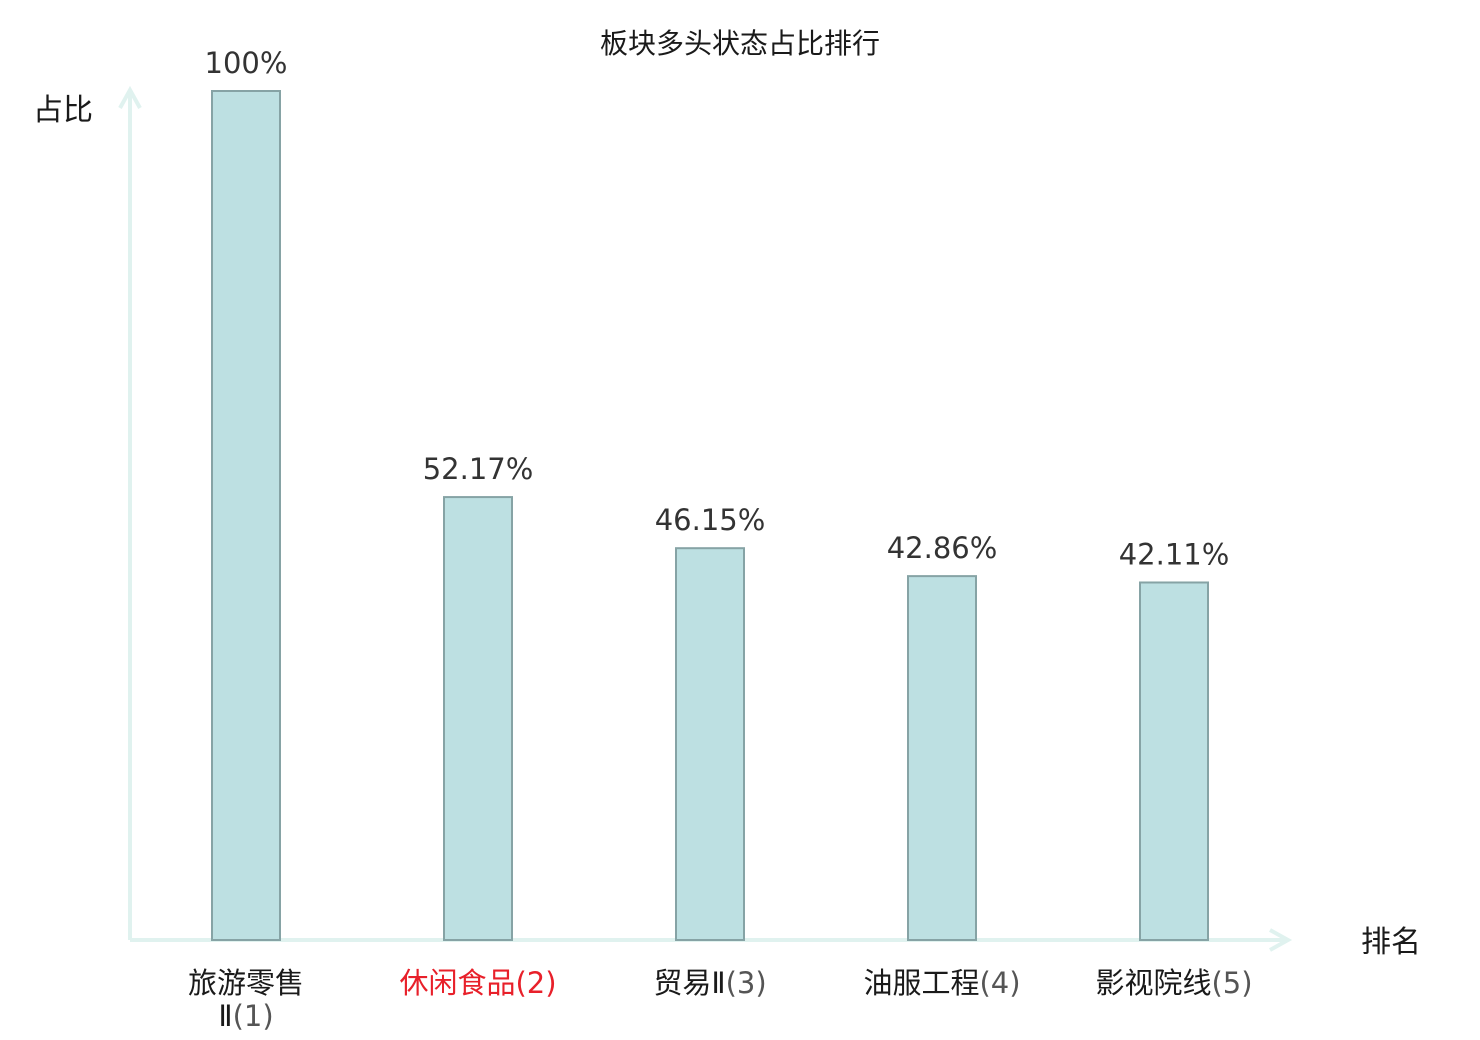  Describe the element at coordinates (941, 983) in the screenshot. I see `category-label-4: 油服工程(4)` at that location.